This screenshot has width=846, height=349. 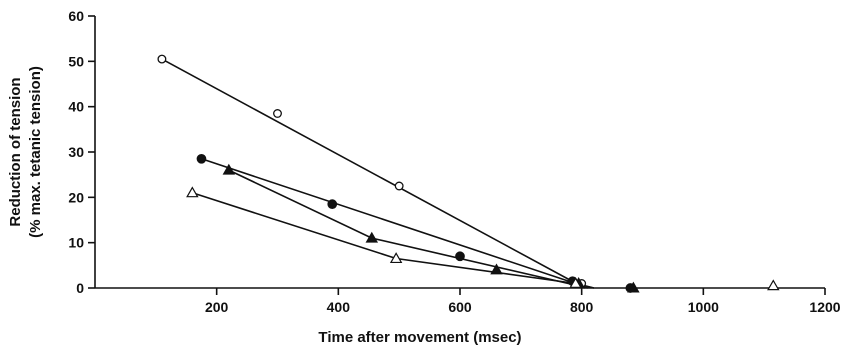 I want to click on y-tick-label: 0, so click(x=80, y=288).